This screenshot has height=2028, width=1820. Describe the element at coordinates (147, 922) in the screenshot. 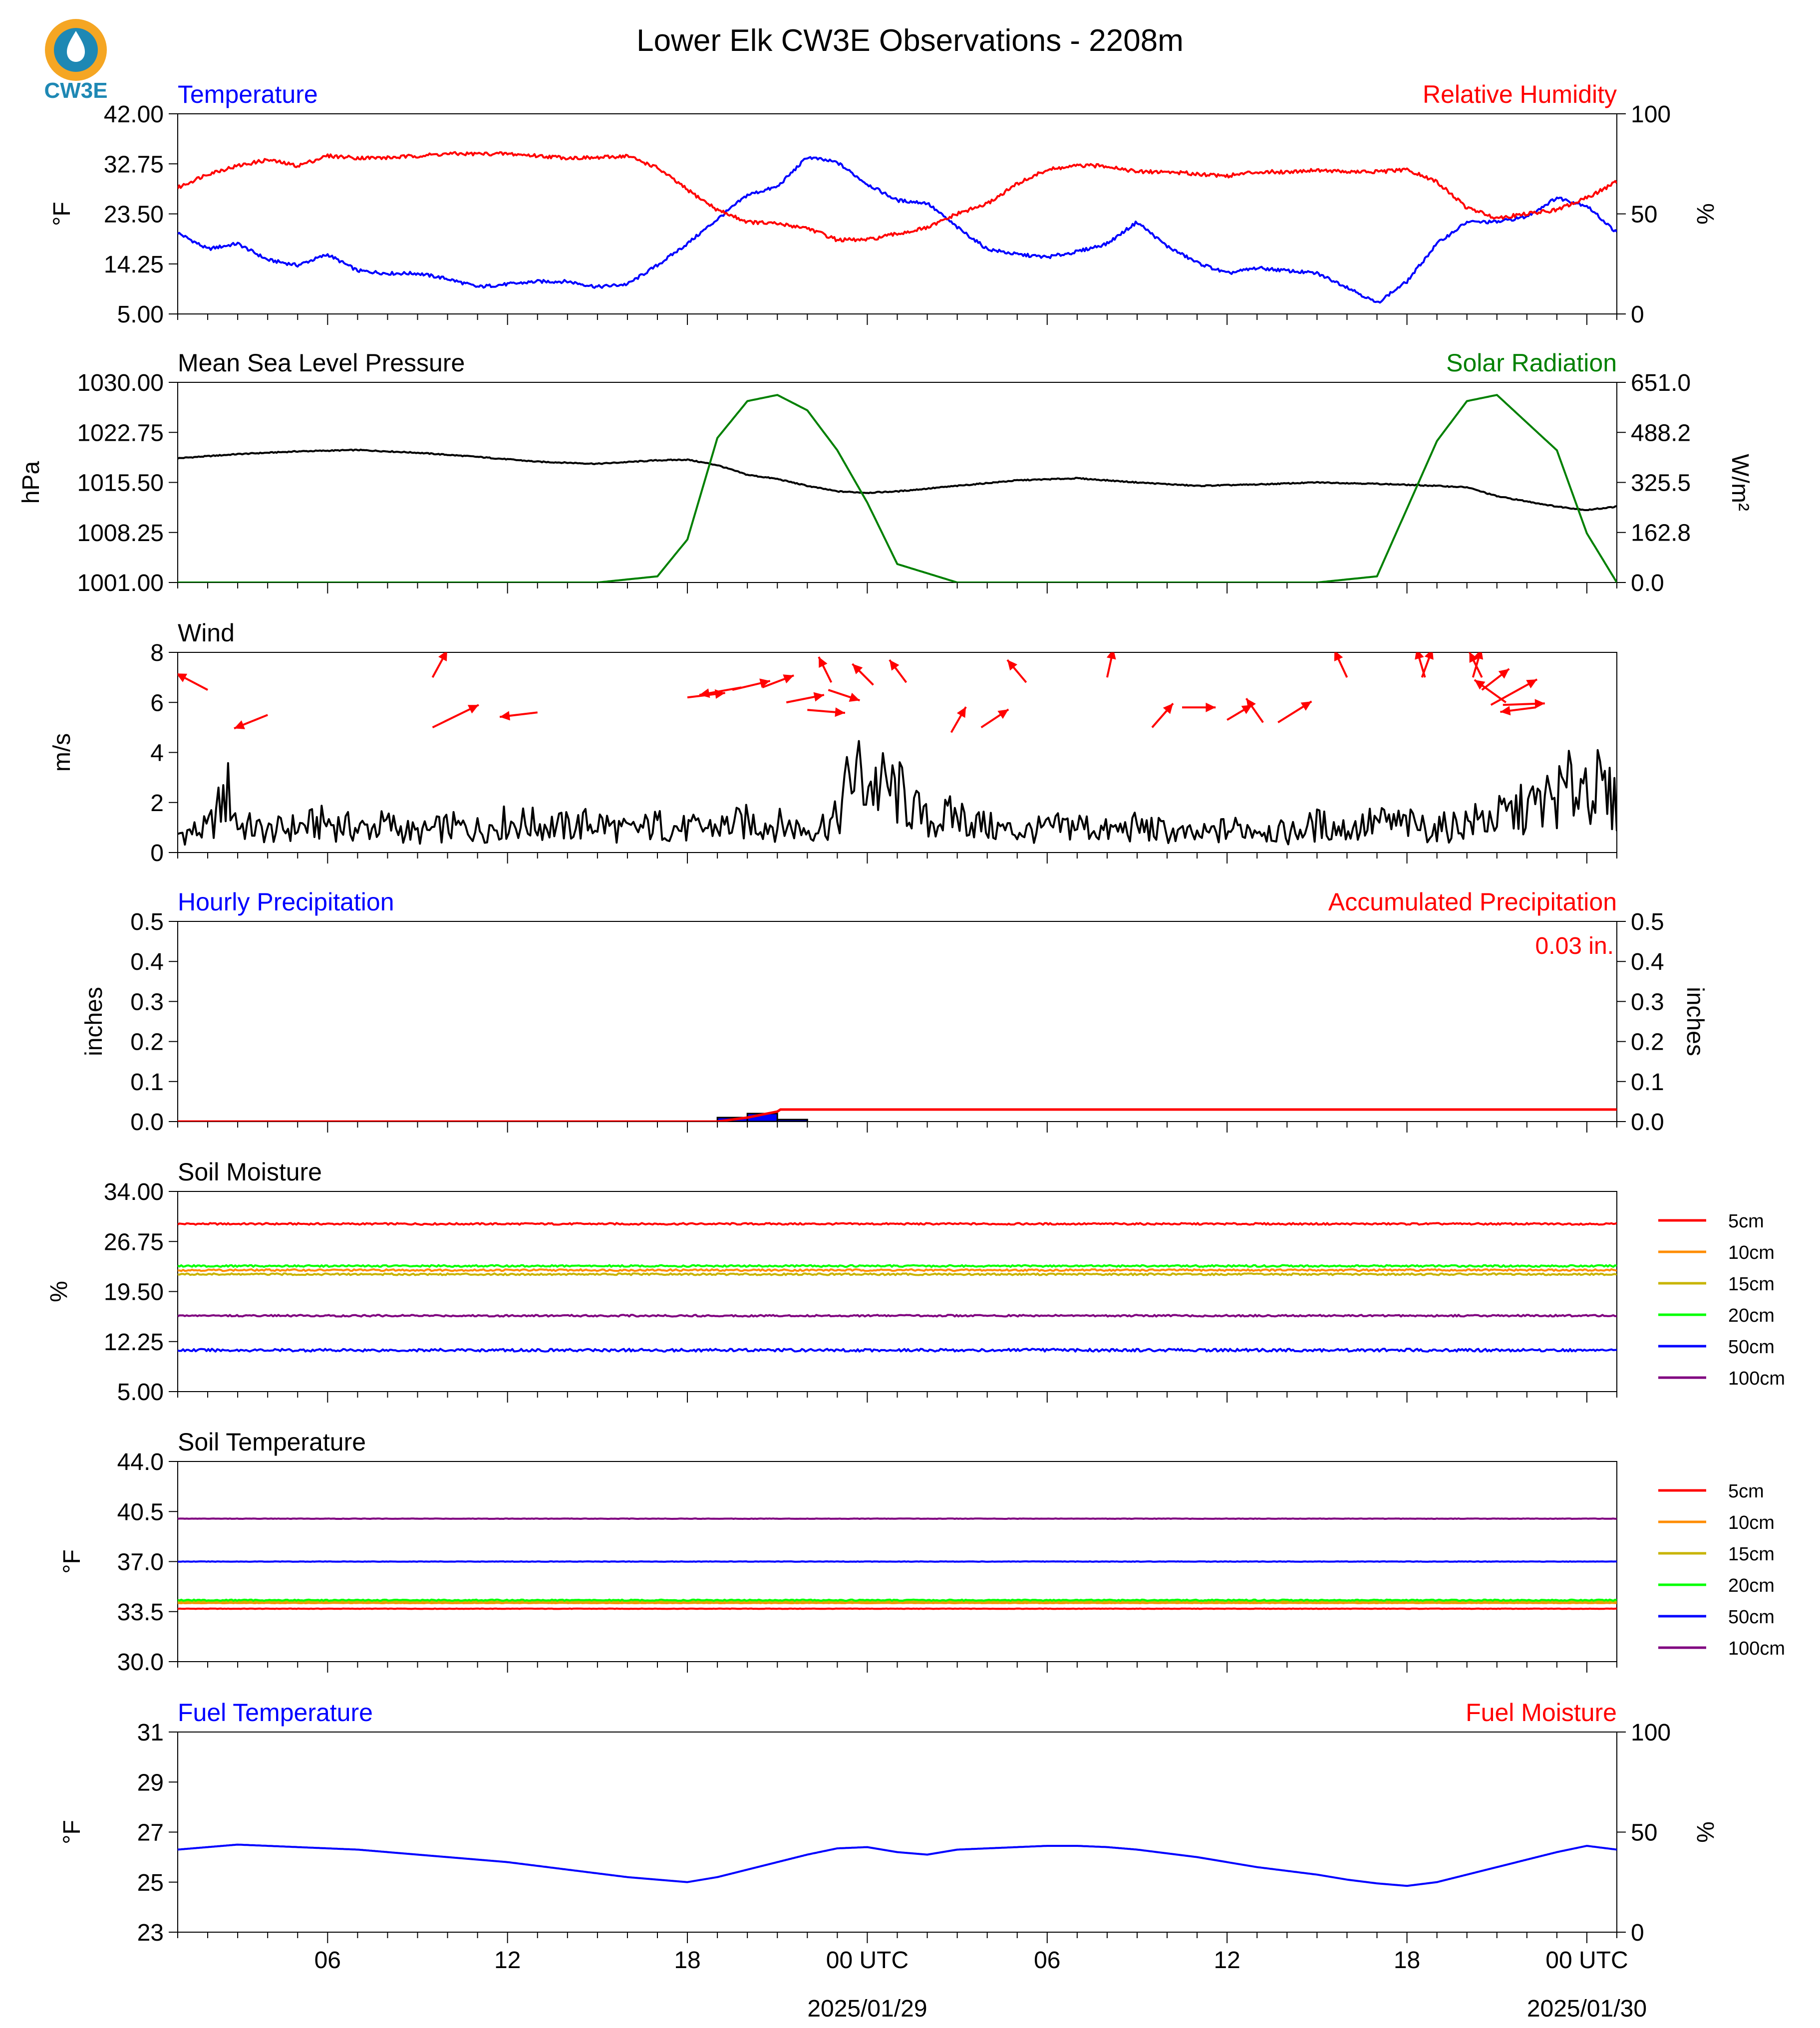

I see `y-tick-label-left: 0.5` at that location.